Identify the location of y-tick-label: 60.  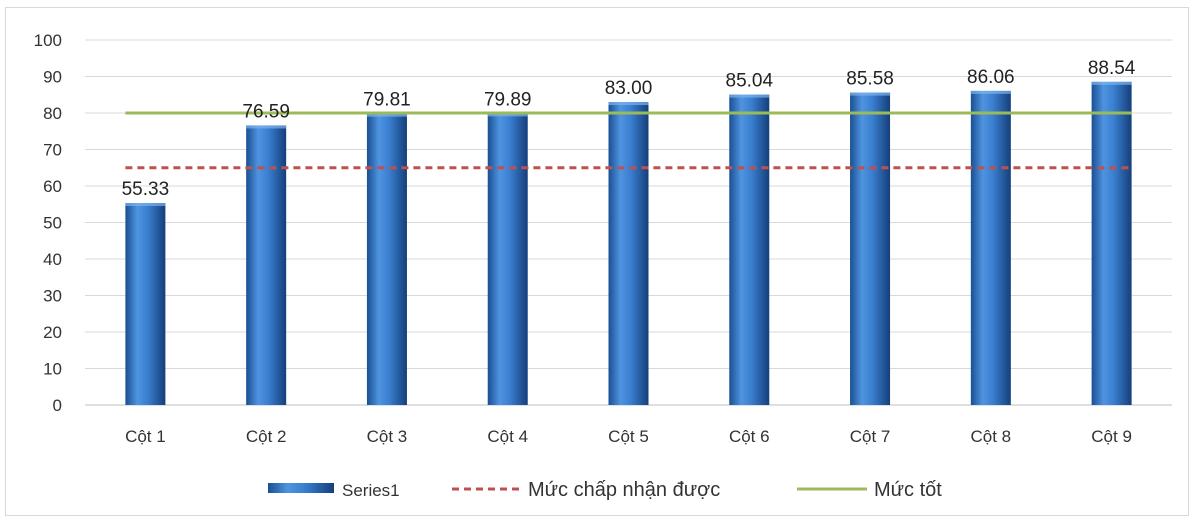
(52, 186).